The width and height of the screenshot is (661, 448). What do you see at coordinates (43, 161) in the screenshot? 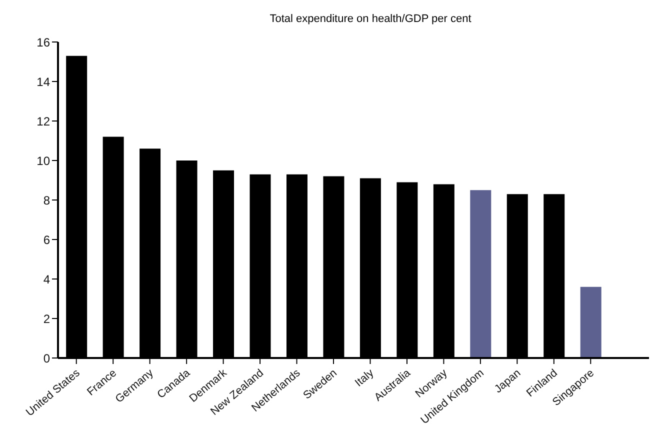
I see `y-tick-label: 10` at bounding box center [43, 161].